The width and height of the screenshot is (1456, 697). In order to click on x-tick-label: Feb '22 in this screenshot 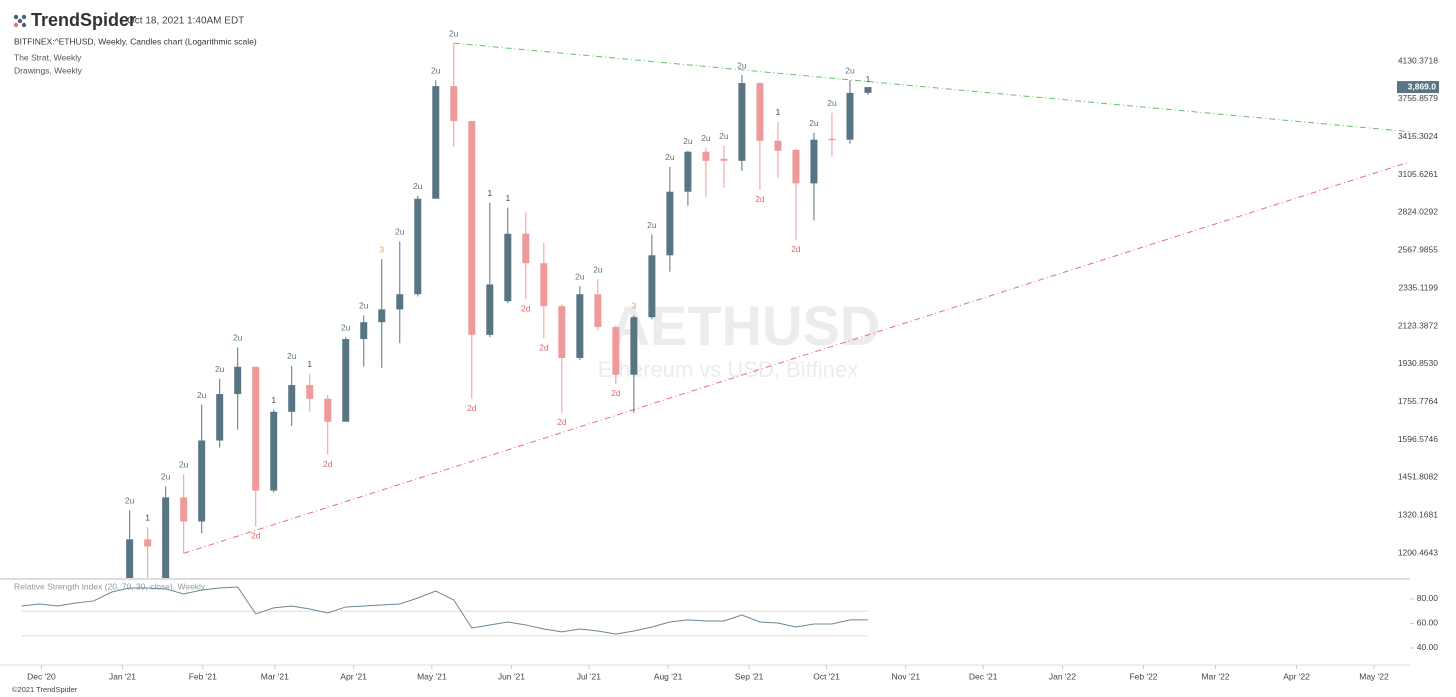, I will do `click(1143, 676)`.